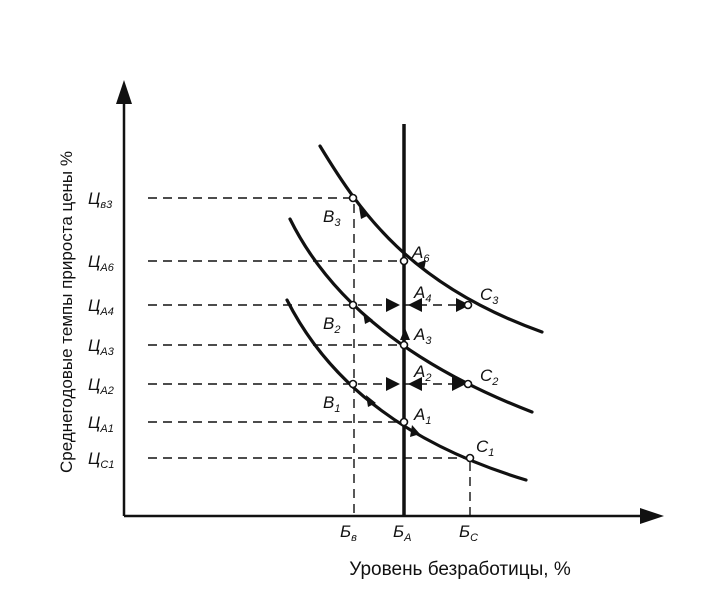 The width and height of the screenshot is (701, 600). Describe the element at coordinates (470, 458) in the screenshot. I see `point-c1` at that location.